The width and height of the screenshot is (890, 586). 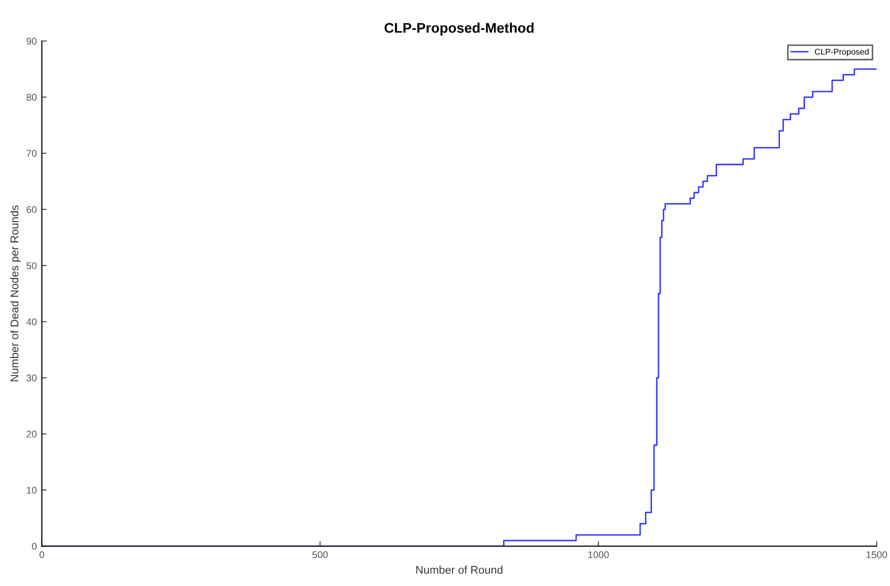 What do you see at coordinates (320, 554) in the screenshot?
I see `x-tick-label: 500` at bounding box center [320, 554].